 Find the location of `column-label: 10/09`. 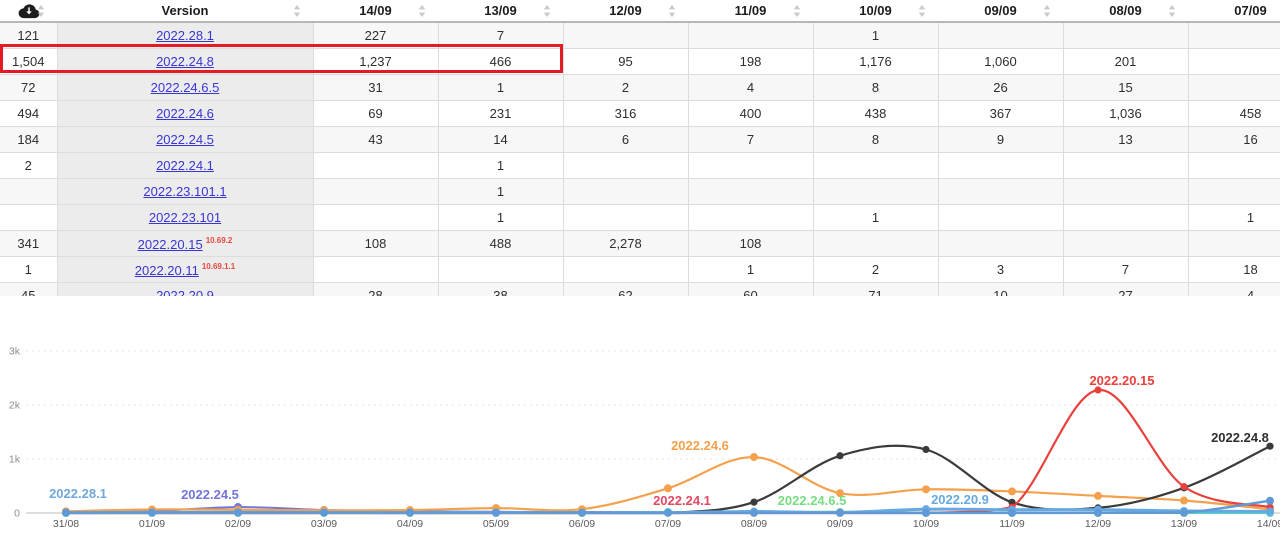

column-label: 10/09 is located at coordinates (875, 10).